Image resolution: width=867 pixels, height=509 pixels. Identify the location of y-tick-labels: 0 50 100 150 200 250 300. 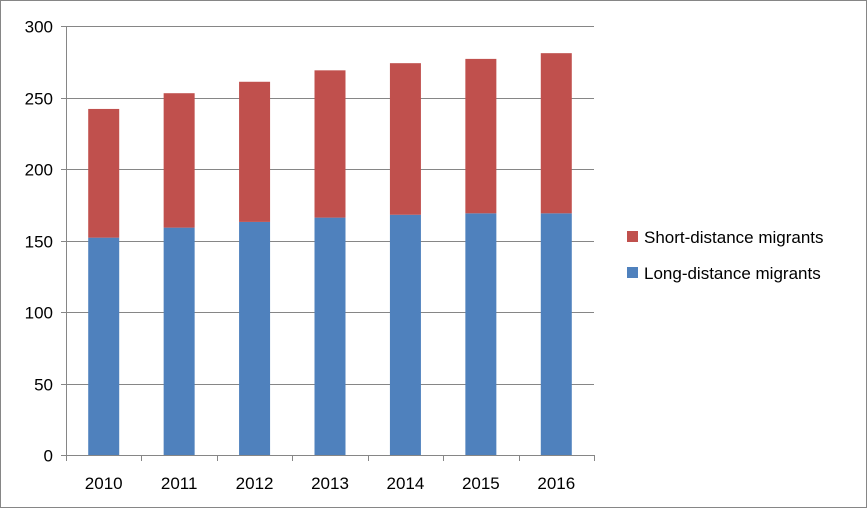
(39, 242).